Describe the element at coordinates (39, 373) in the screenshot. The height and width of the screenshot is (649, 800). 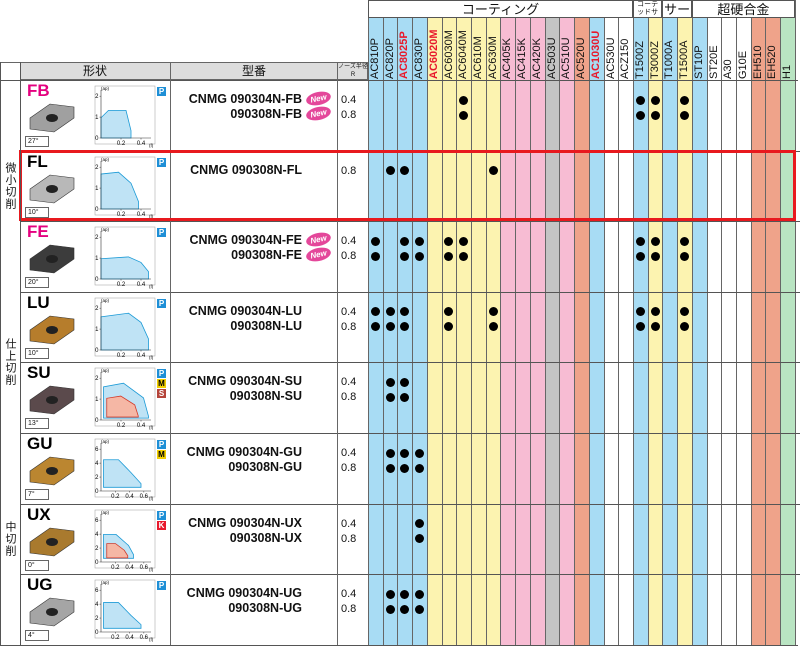
I see `chipbreaker-name: SU` at that location.